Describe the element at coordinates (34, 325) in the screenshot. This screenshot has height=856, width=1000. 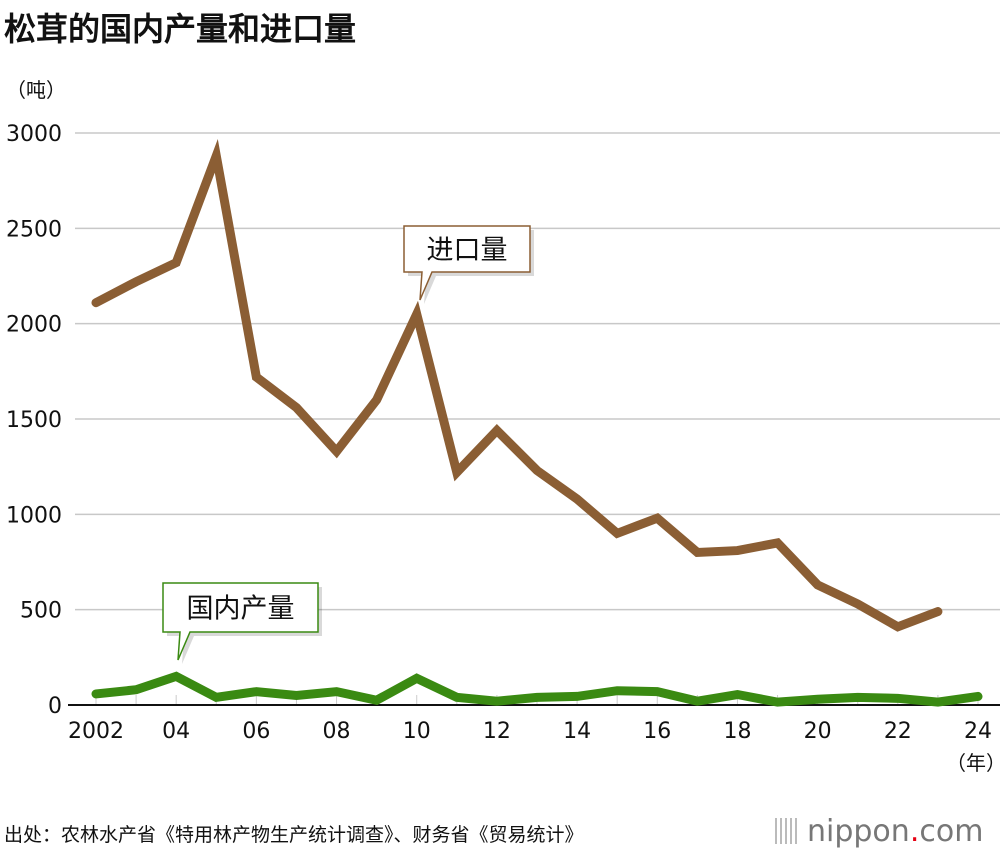
I see `y-tick-label: 2000` at that location.